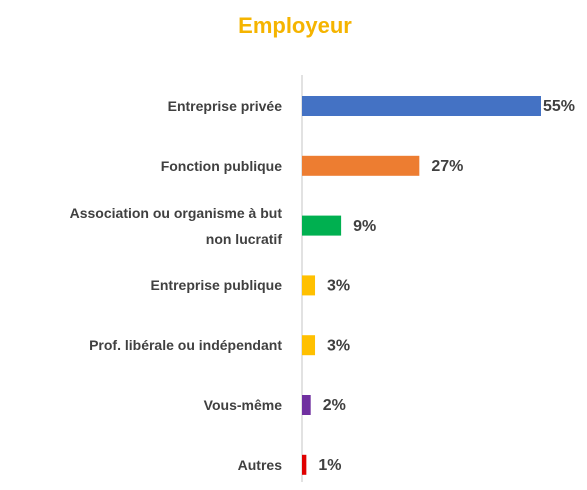 The image size is (587, 490). I want to click on category-label: Entreprise privée, so click(224, 106).